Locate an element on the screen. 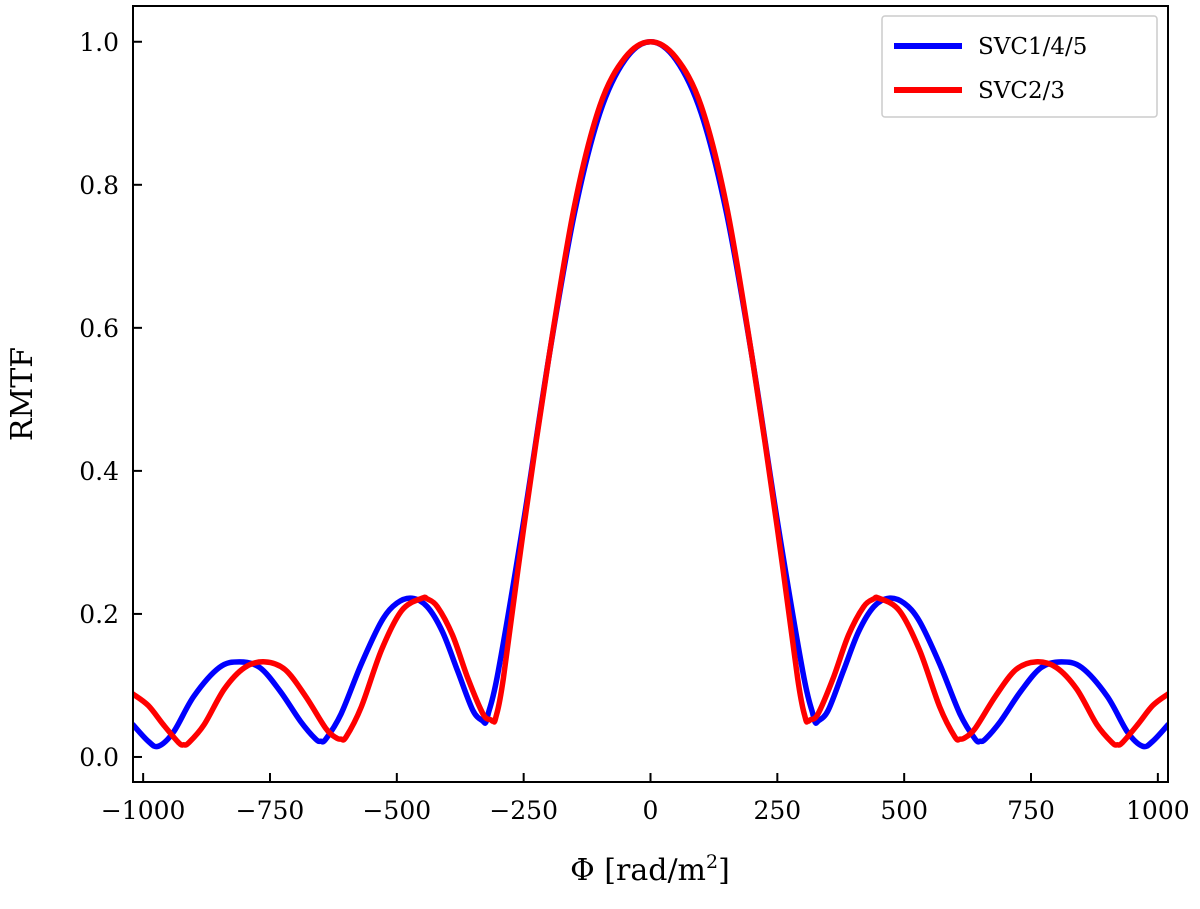  legend-label-svc145: SVC1/4/5 is located at coordinates (1032, 47).